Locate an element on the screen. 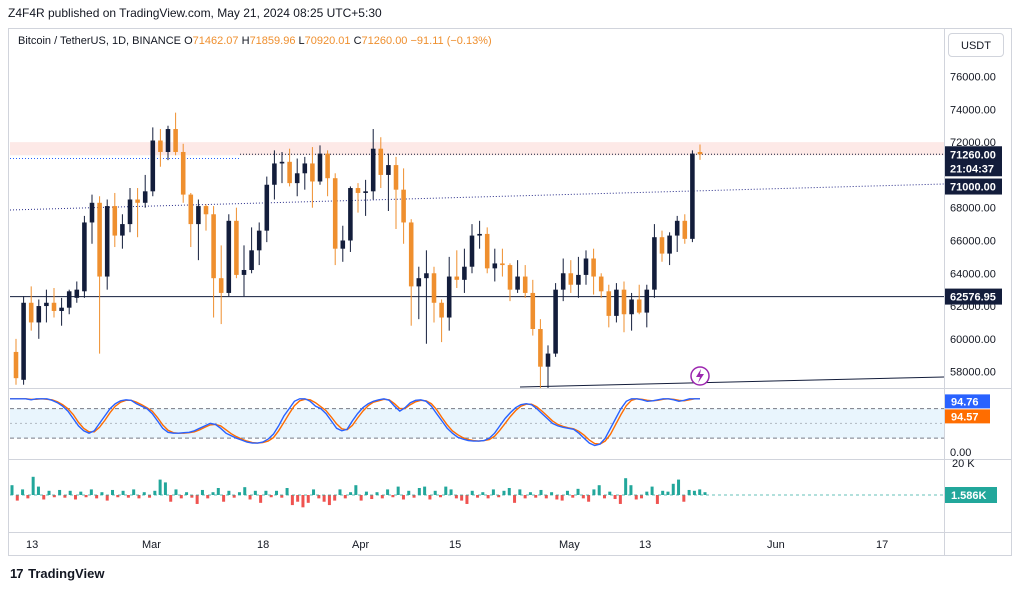 The height and width of the screenshot is (592, 1020). time-axis-label: 13 is located at coordinates (645, 545).